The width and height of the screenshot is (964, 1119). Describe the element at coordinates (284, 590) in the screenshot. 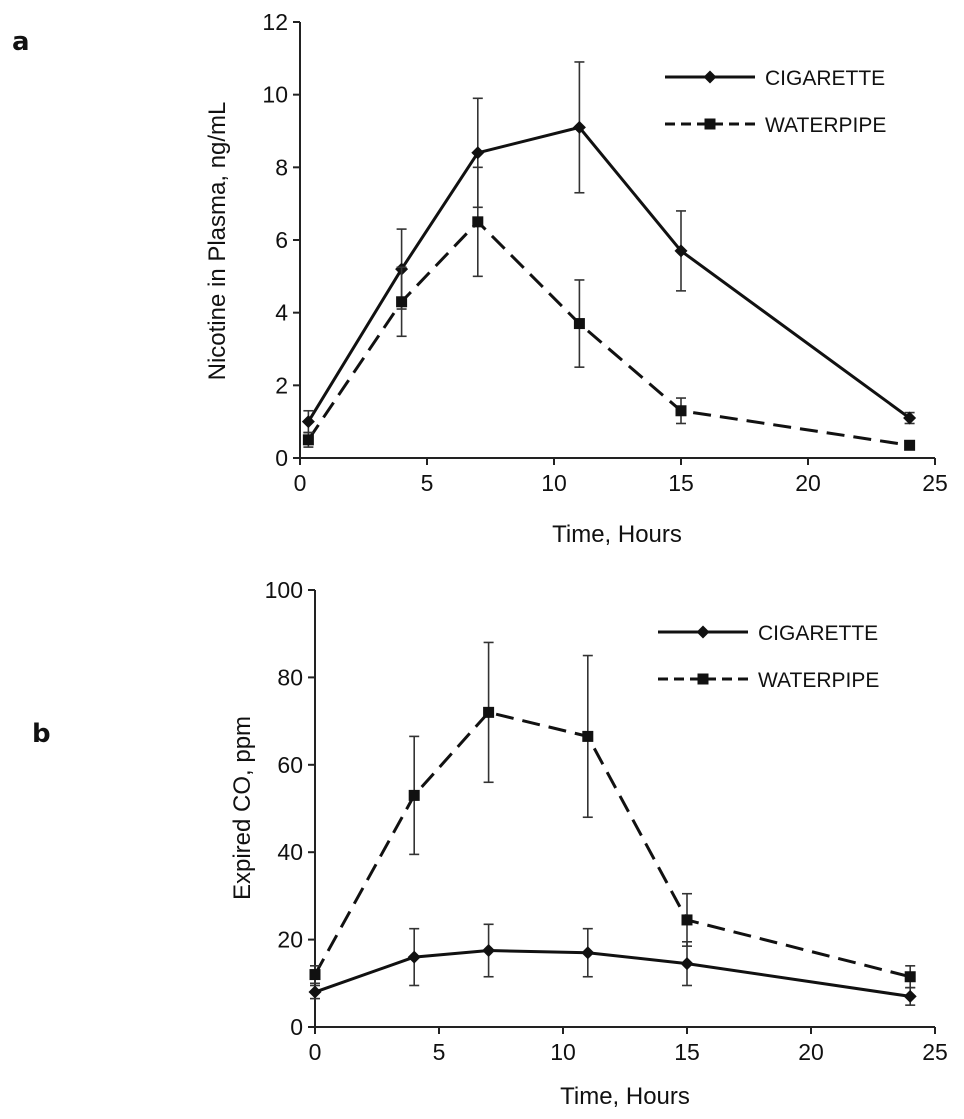

I see `y-tick-label: 100` at that location.